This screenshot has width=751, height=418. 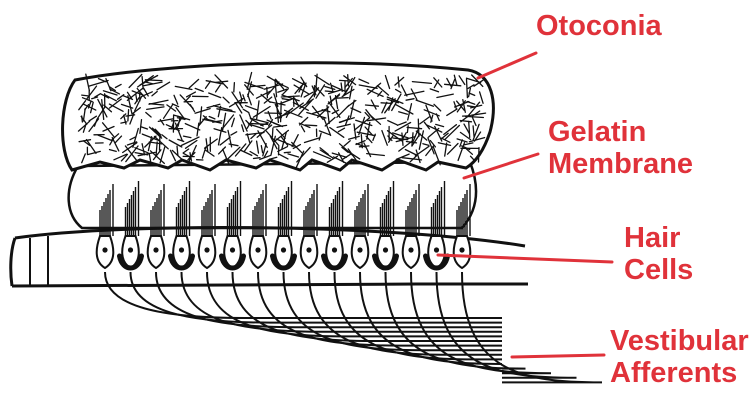 What do you see at coordinates (13, 262) in the screenshot?
I see `epithelium-left-edge` at bounding box center [13, 262].